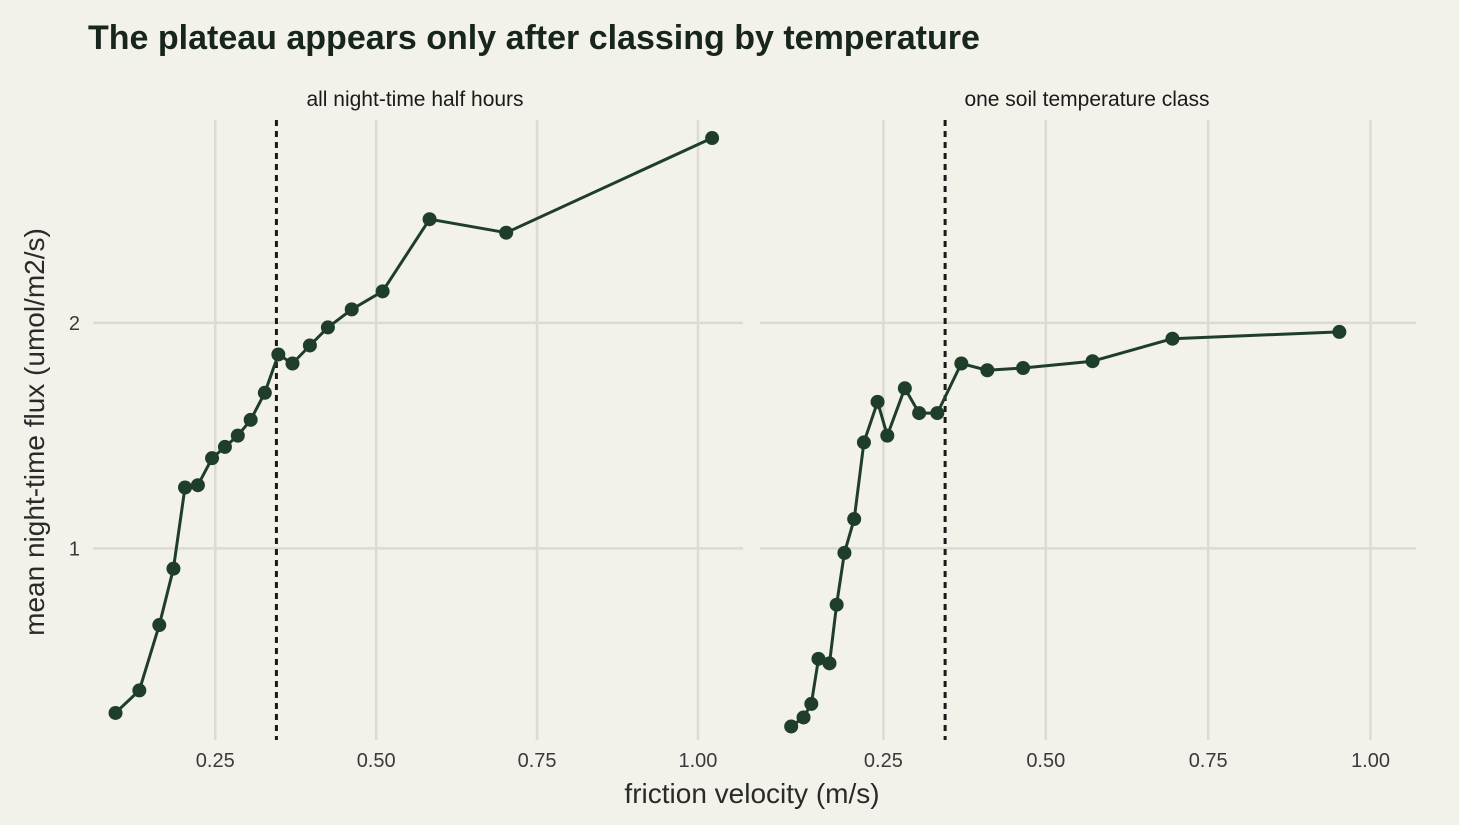 This screenshot has height=825, width=1459. I want to click on y-tick-label: 1, so click(74, 549).